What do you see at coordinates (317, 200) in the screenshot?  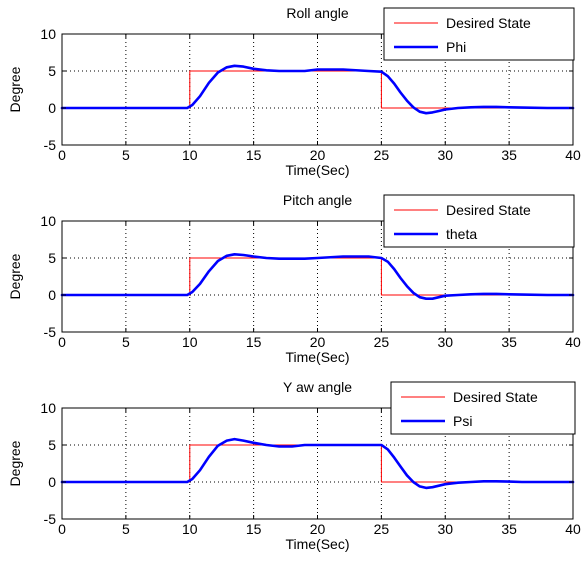 I see `chart-title: Pitch angle` at bounding box center [317, 200].